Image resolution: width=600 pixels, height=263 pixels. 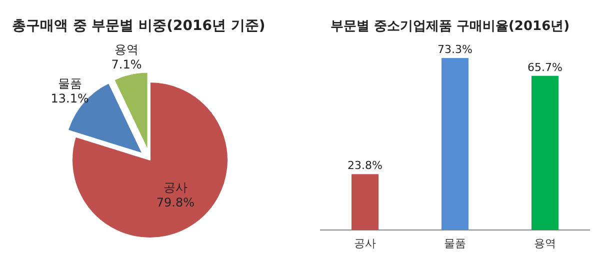 I want to click on x-tick-label: 용역, so click(x=545, y=243).